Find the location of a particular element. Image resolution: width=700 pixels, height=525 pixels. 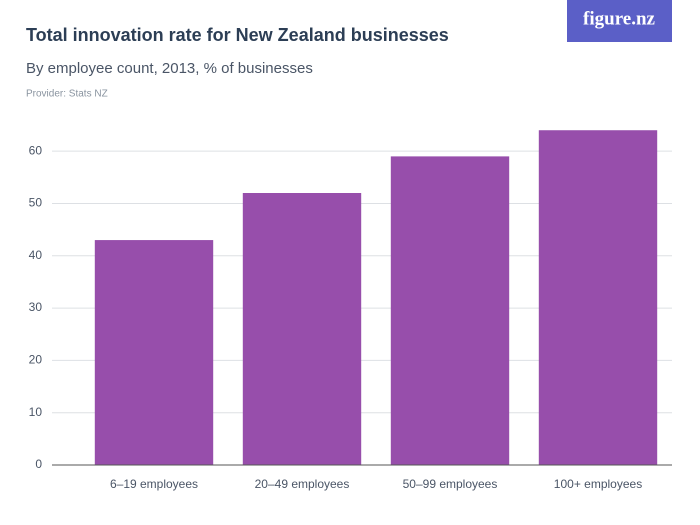

y-tick-label: 50 is located at coordinates (36, 203).